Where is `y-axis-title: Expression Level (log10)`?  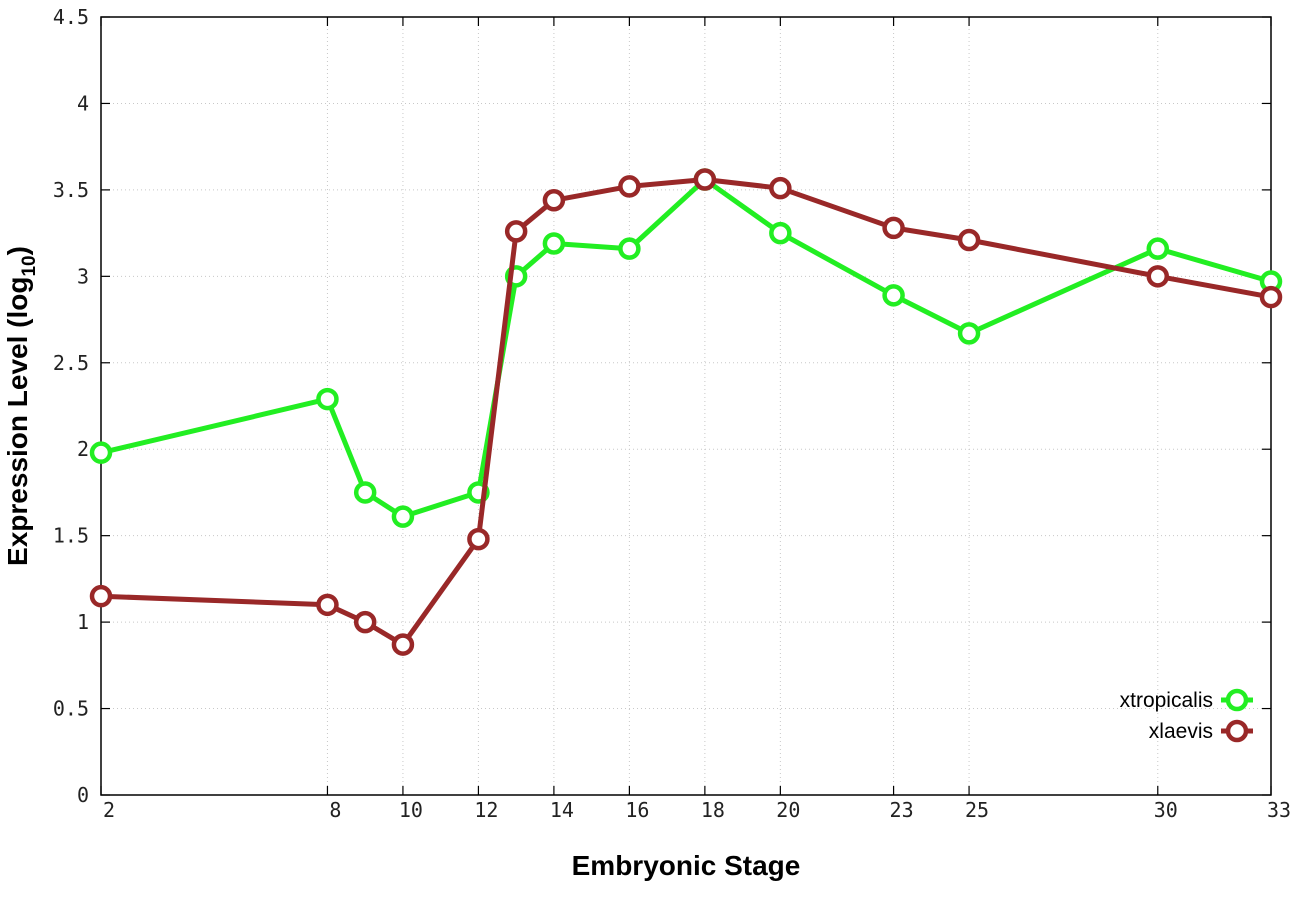 y-axis-title: Expression Level (log10) is located at coordinates (21, 406).